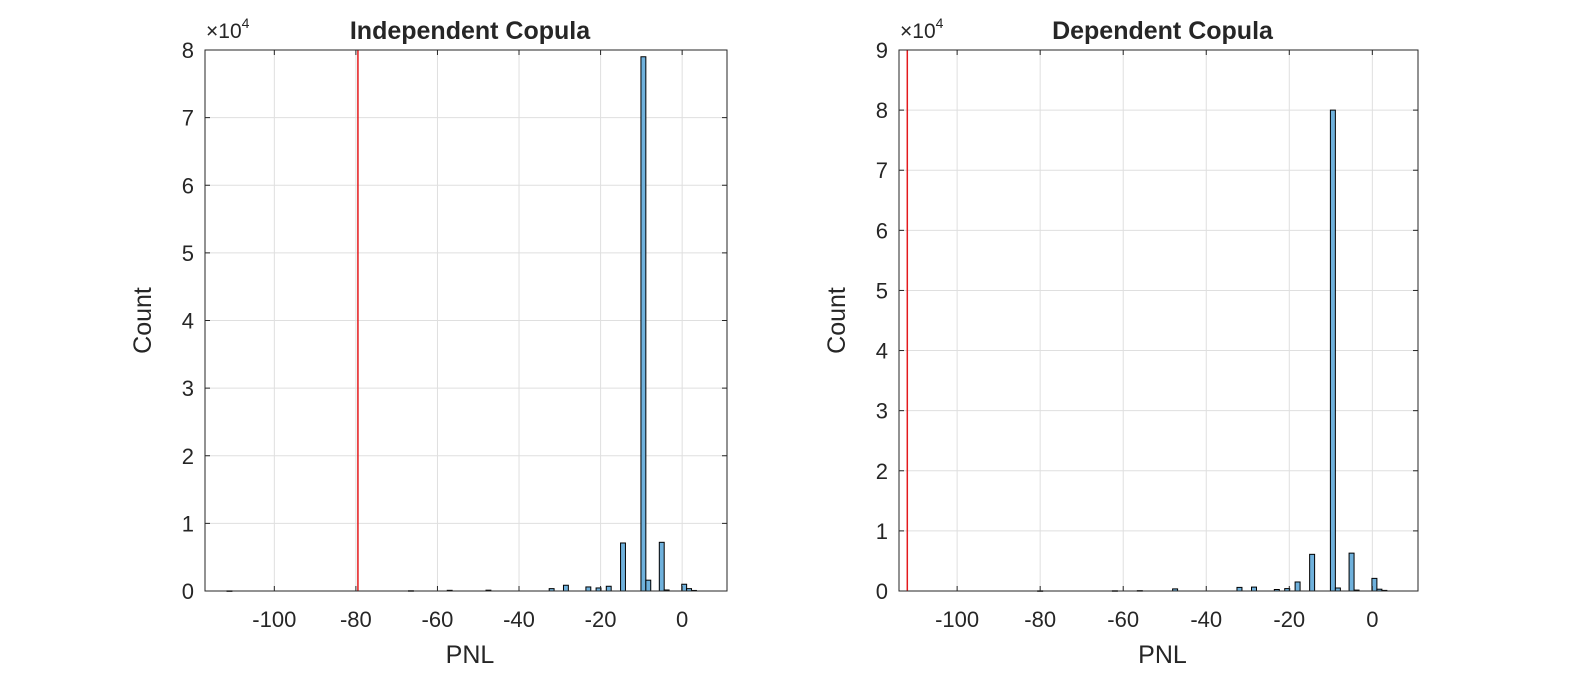  I want to click on y-tick-label: 9, so click(882, 50).